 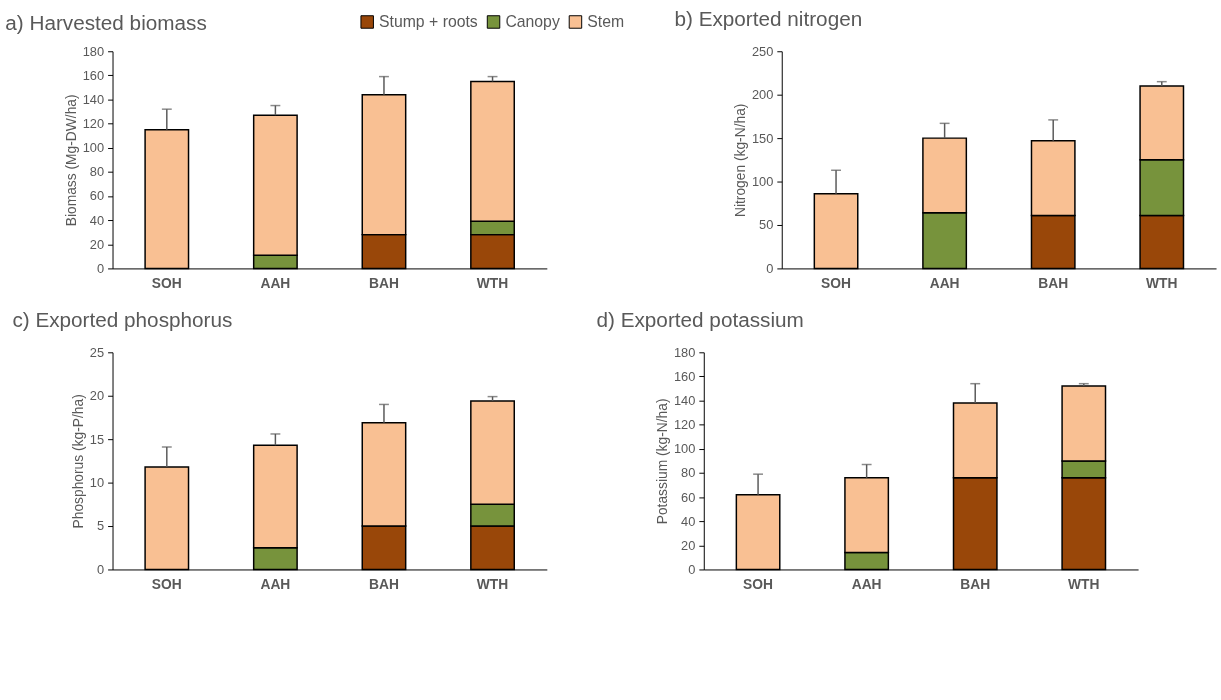 I want to click on y-tick-label: 15, so click(x=97, y=439).